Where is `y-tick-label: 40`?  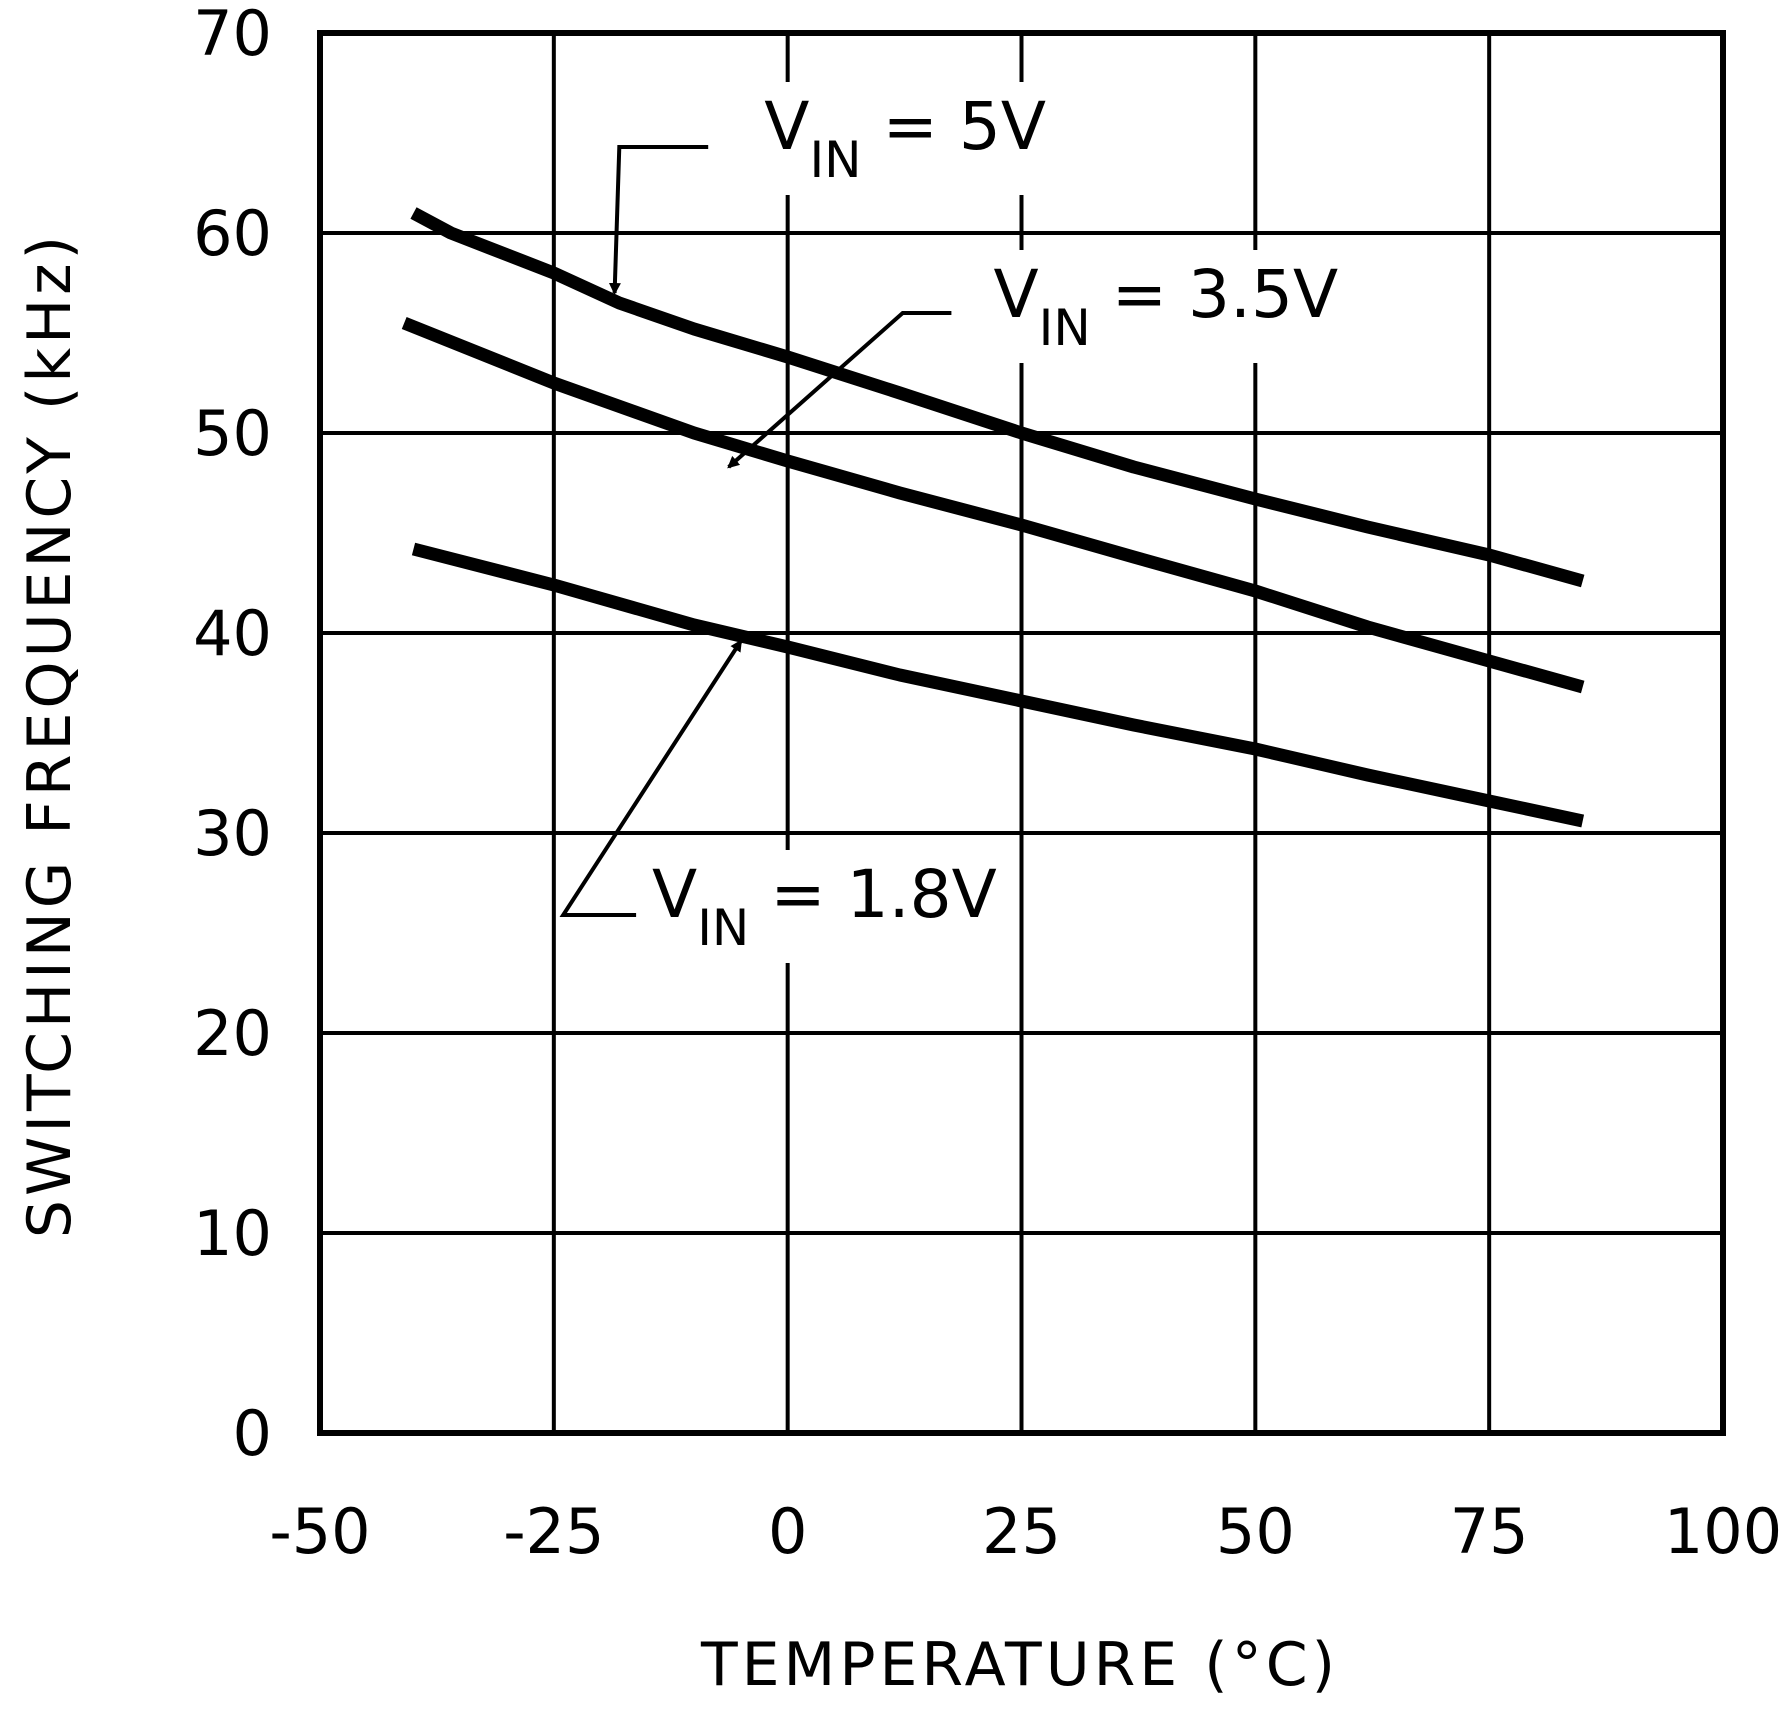 y-tick-label: 40 is located at coordinates (232, 633).